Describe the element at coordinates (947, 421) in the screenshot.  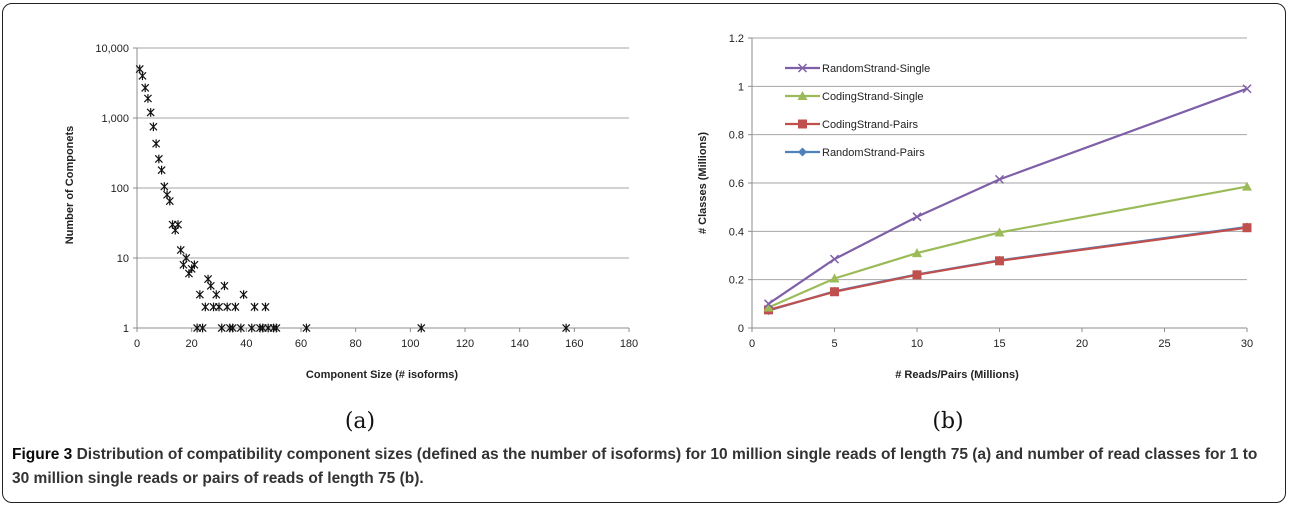
I see `chart-b-subplot-label: (b)` at that location.